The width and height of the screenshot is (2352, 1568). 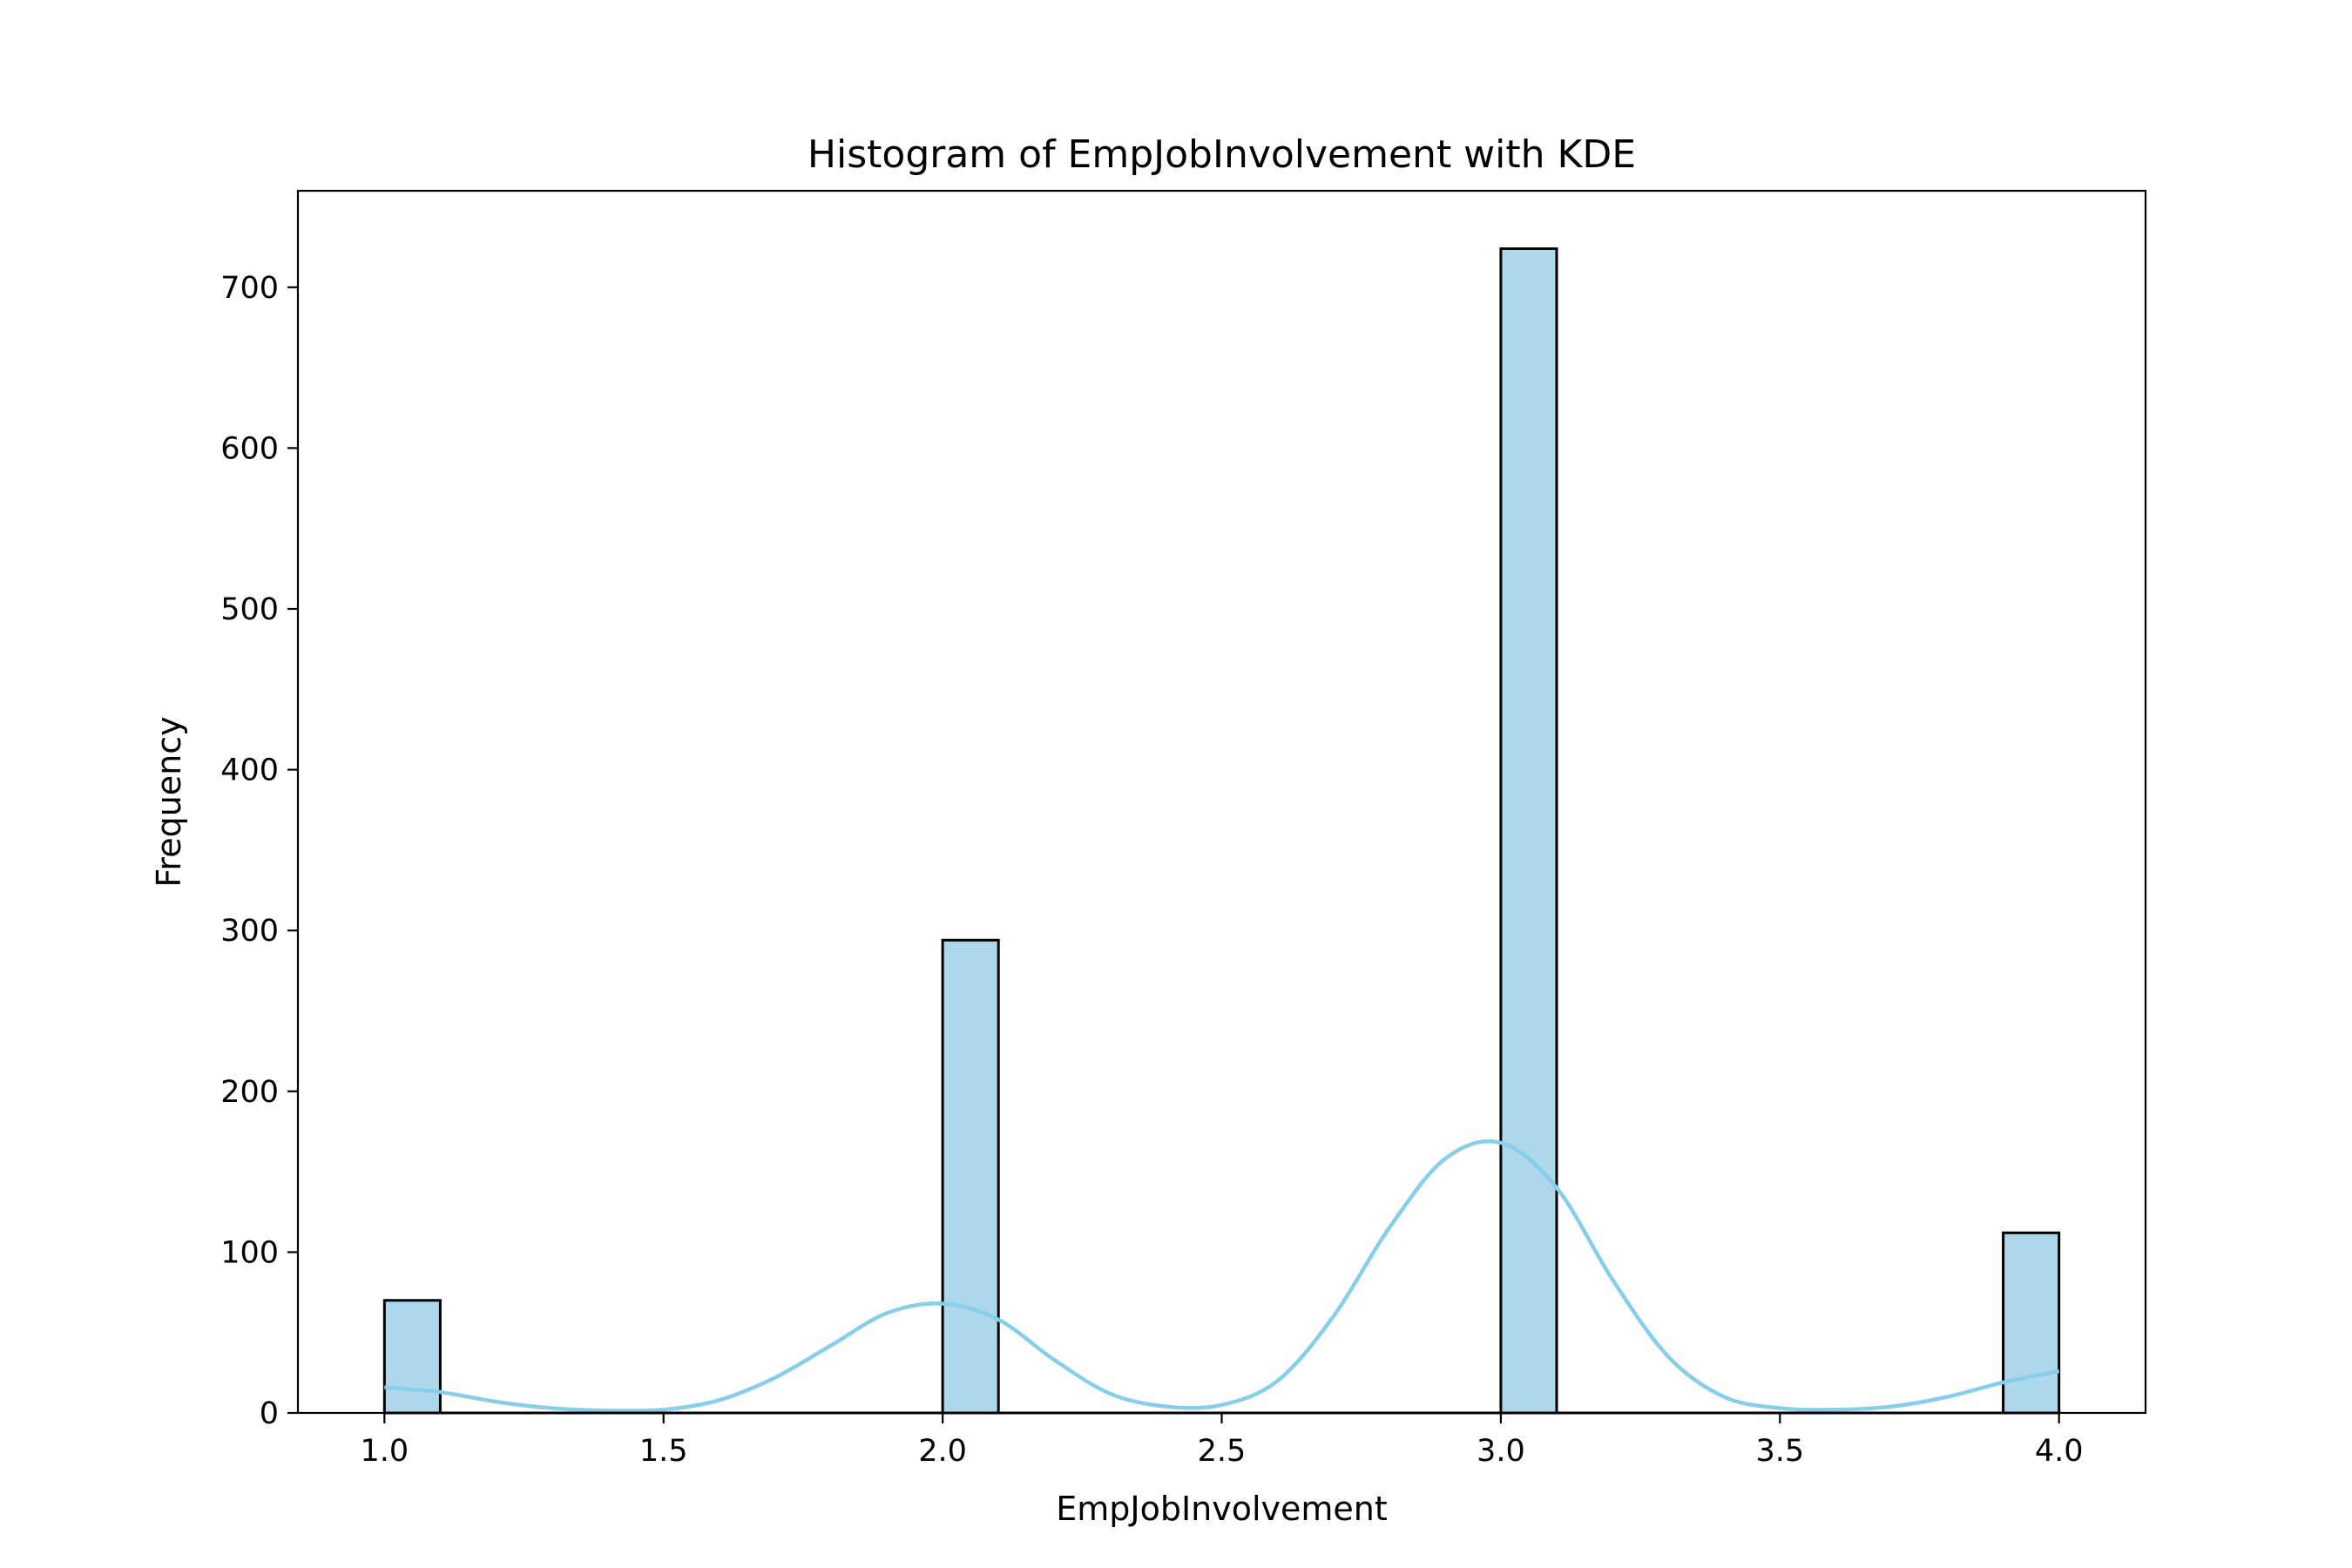 I want to click on x-axis: 1.0 1.5 2.0 2.5 3.0 3.5 4.0, so click(x=1222, y=1441).